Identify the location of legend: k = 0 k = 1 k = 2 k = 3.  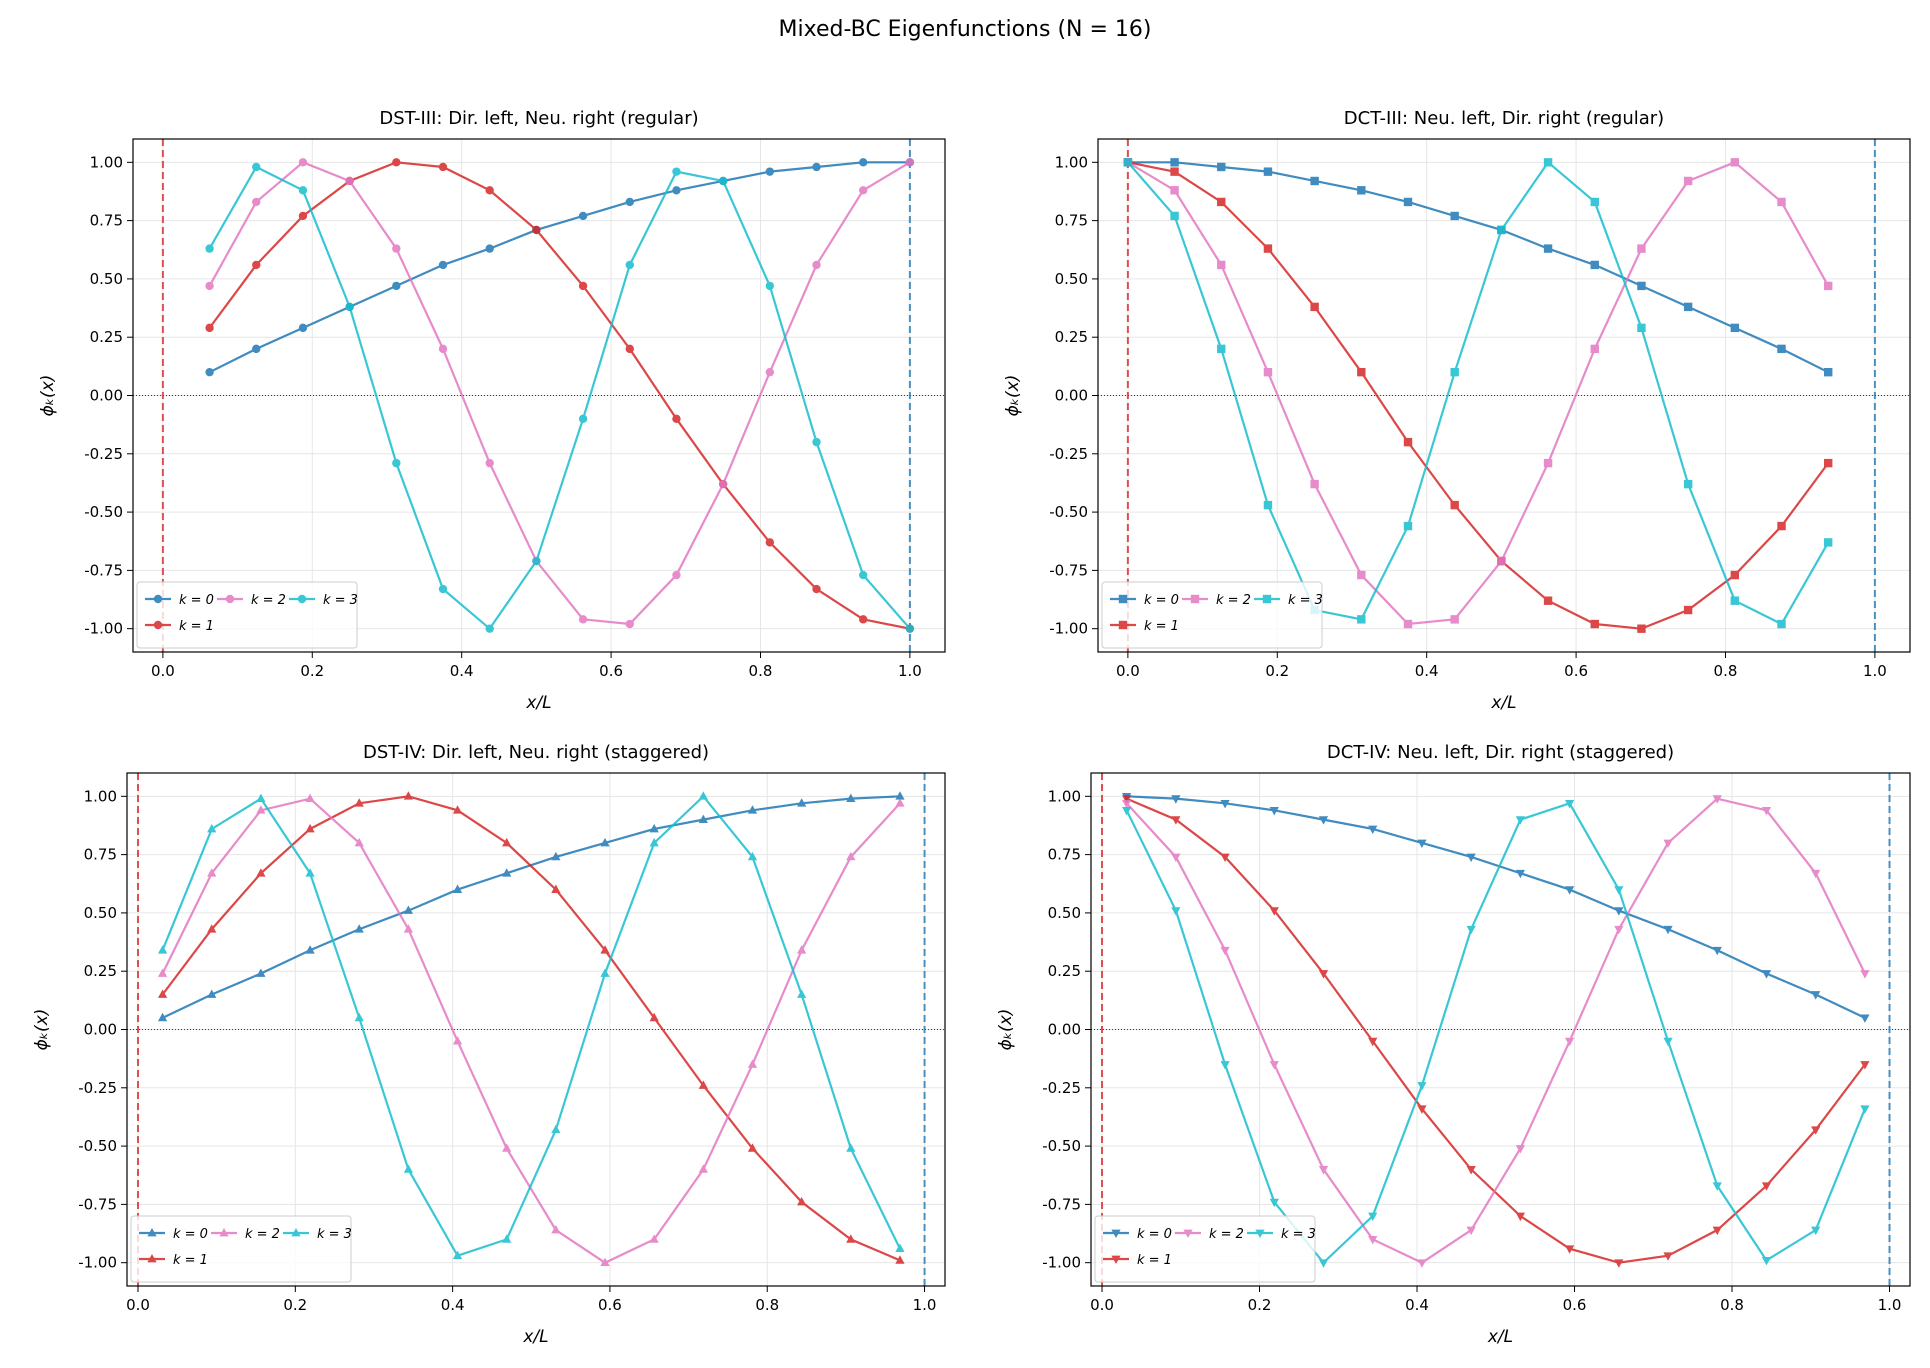
(1212, 615).